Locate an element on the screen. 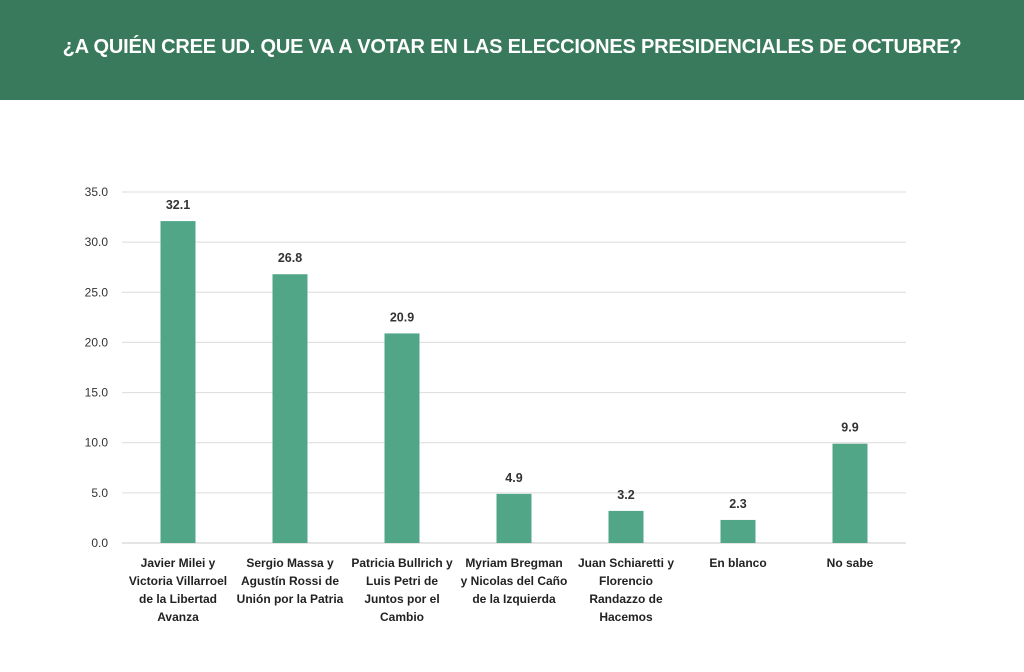 This screenshot has width=1024, height=672. data-label: 3.2 is located at coordinates (625, 495).